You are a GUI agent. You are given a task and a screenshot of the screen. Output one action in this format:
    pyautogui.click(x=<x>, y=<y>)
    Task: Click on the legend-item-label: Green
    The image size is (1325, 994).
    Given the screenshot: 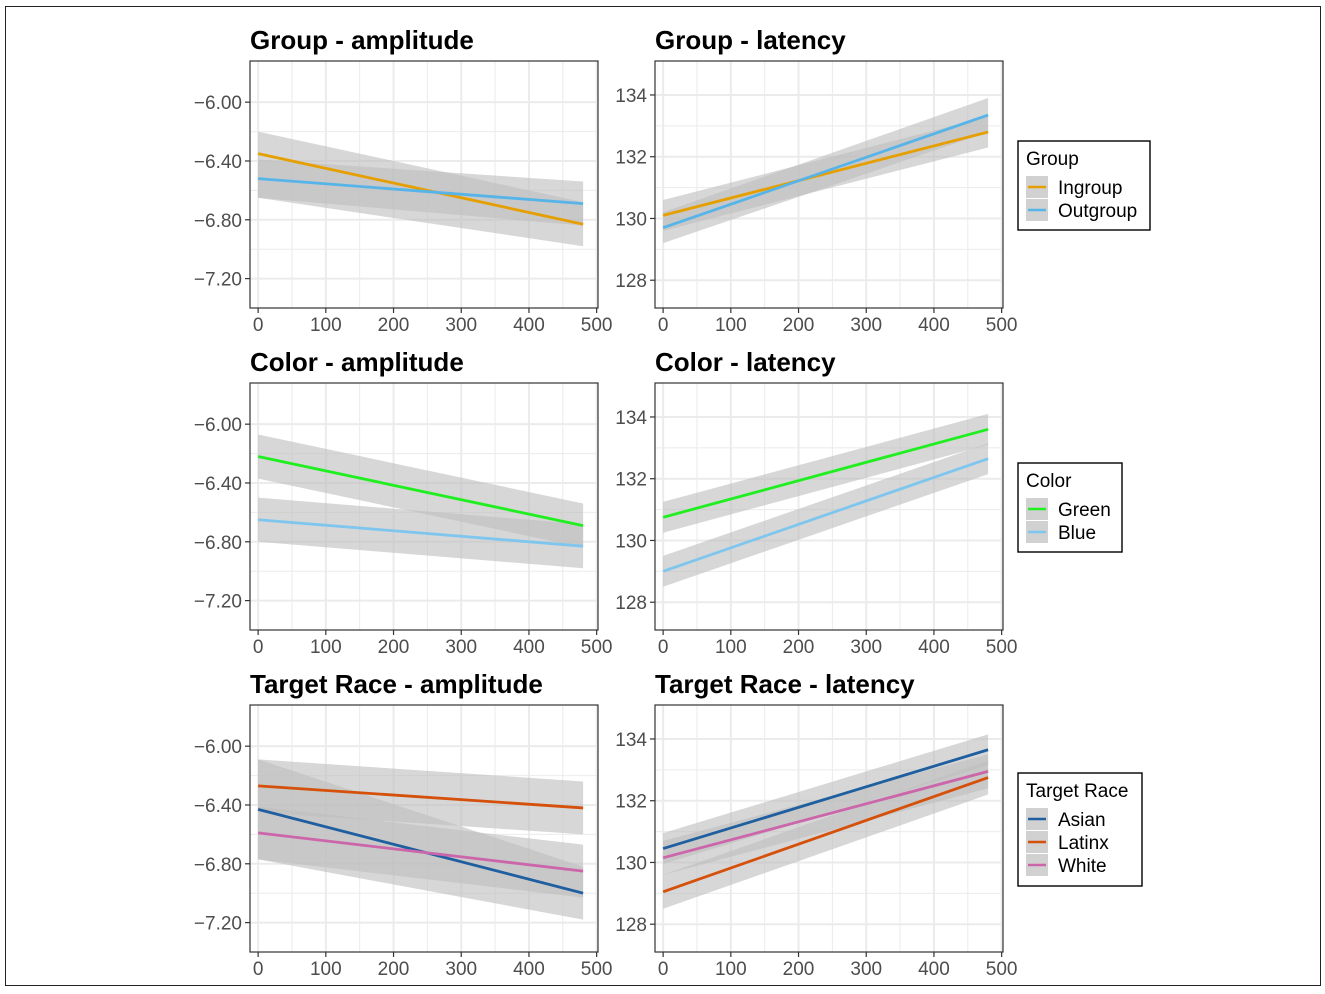 What is the action you would take?
    pyautogui.click(x=1084, y=510)
    